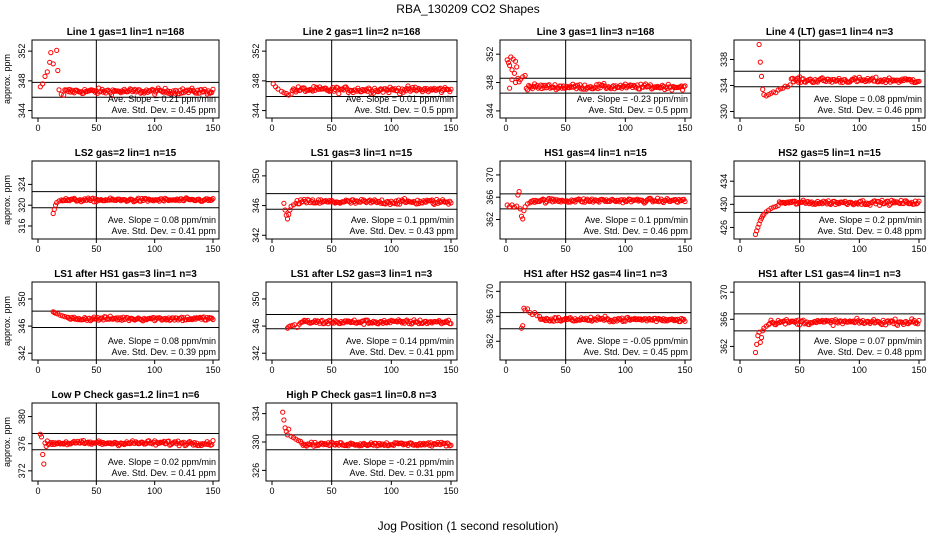  Describe the element at coordinates (22, 470) in the screenshot. I see `y-tick-label: 372` at that location.